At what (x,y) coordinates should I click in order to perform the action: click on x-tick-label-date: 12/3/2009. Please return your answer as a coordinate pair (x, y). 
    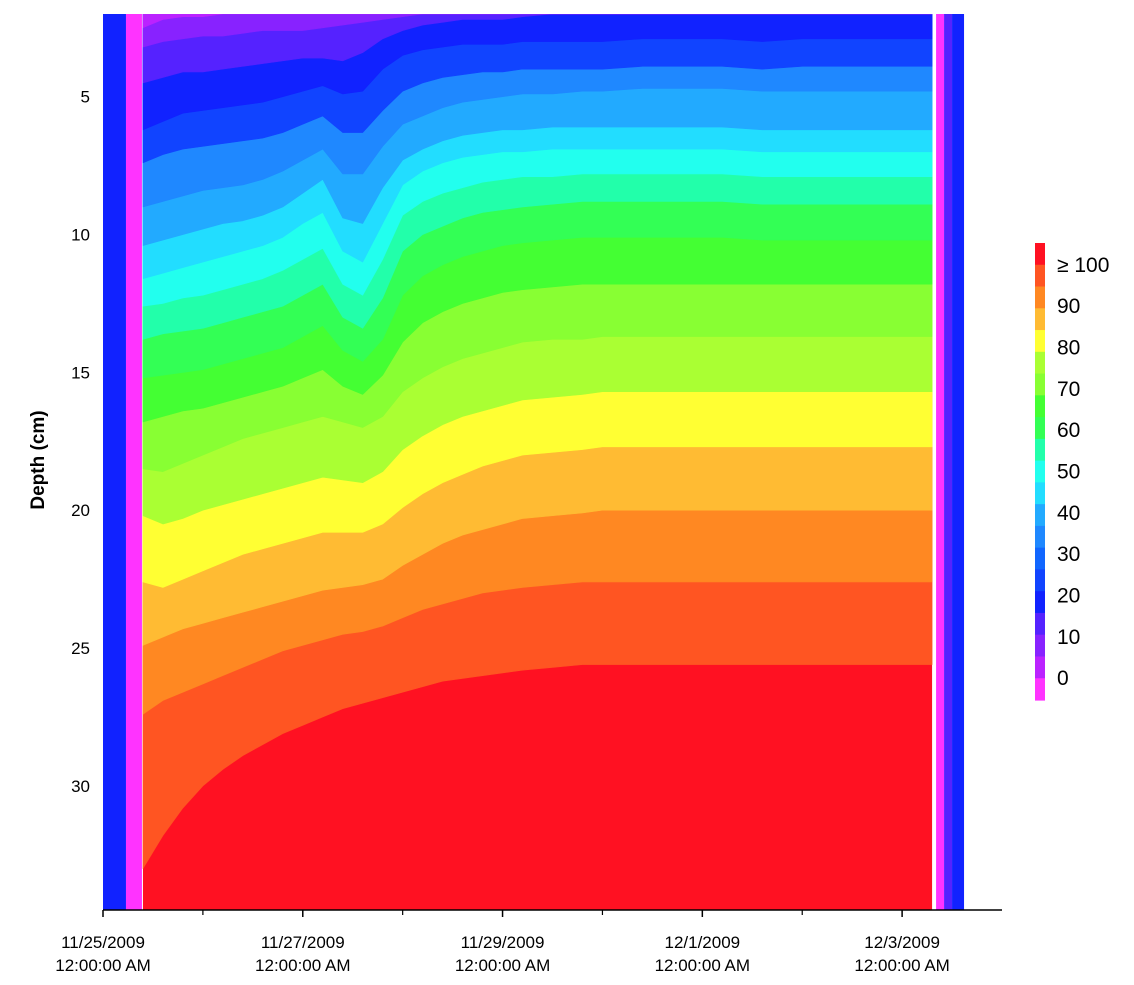
    Looking at the image, I should click on (902, 942).